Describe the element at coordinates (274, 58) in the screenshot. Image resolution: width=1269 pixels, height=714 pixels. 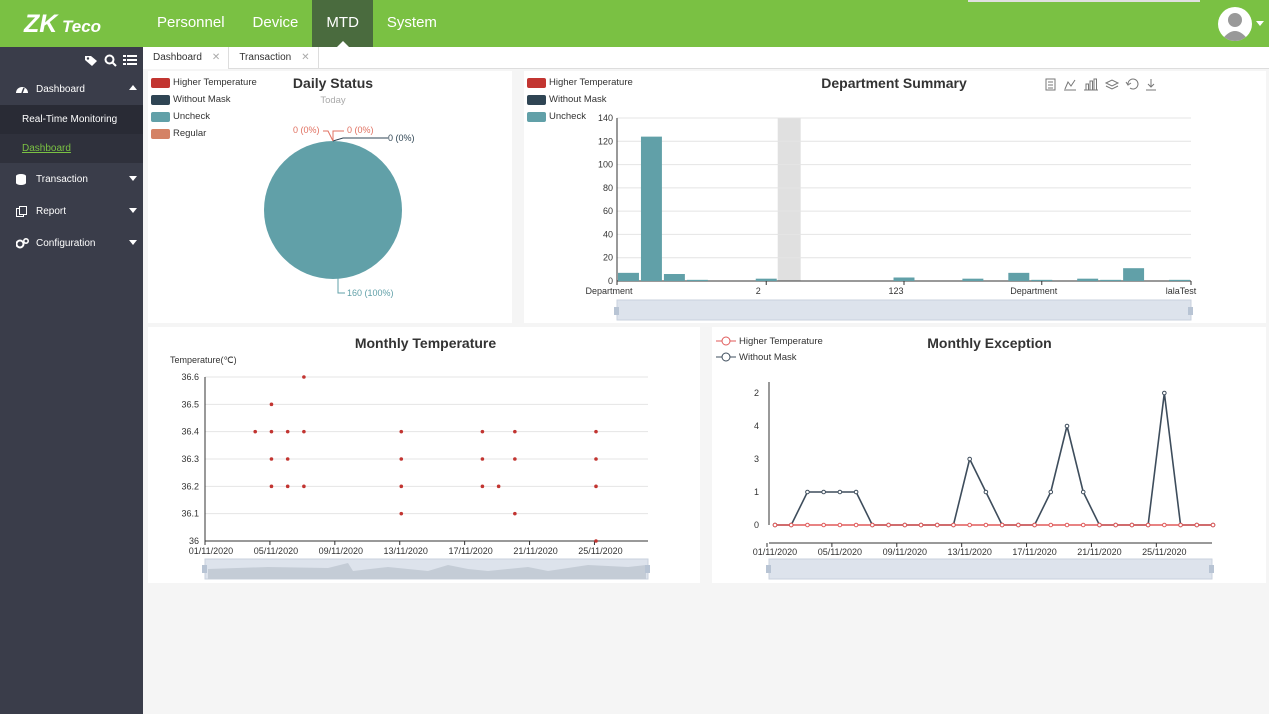
I see `tab-transaction: Transaction ✕` at that location.